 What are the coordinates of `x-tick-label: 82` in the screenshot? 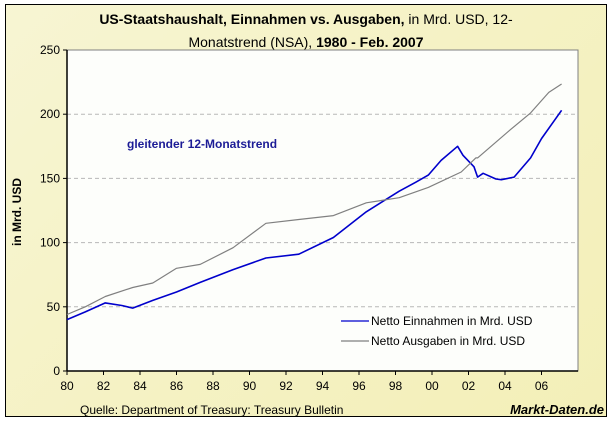 It's located at (104, 386).